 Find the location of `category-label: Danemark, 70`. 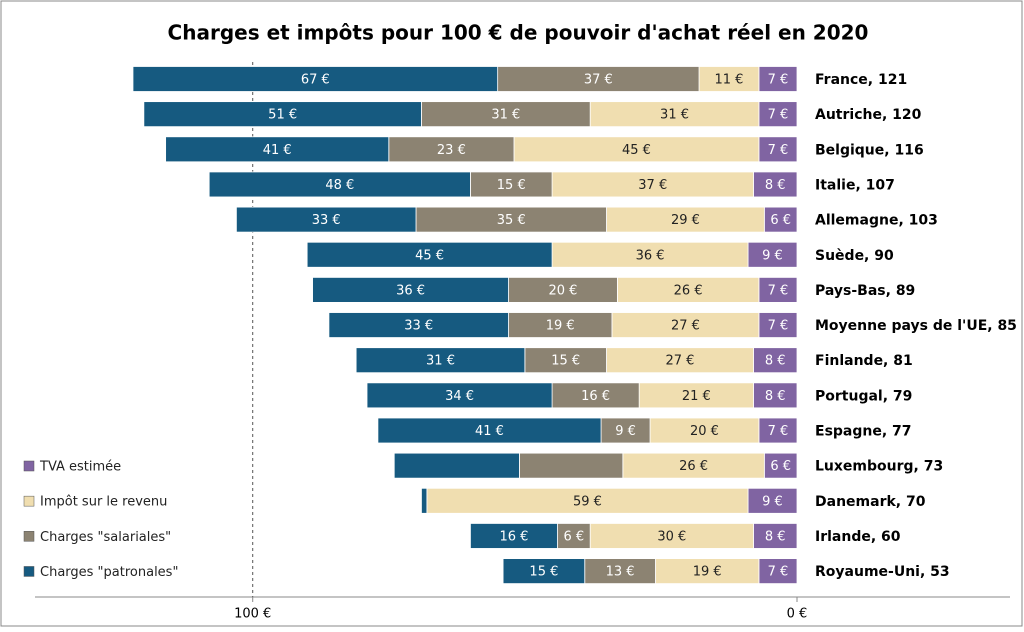

category-label: Danemark, 70 is located at coordinates (870, 502).